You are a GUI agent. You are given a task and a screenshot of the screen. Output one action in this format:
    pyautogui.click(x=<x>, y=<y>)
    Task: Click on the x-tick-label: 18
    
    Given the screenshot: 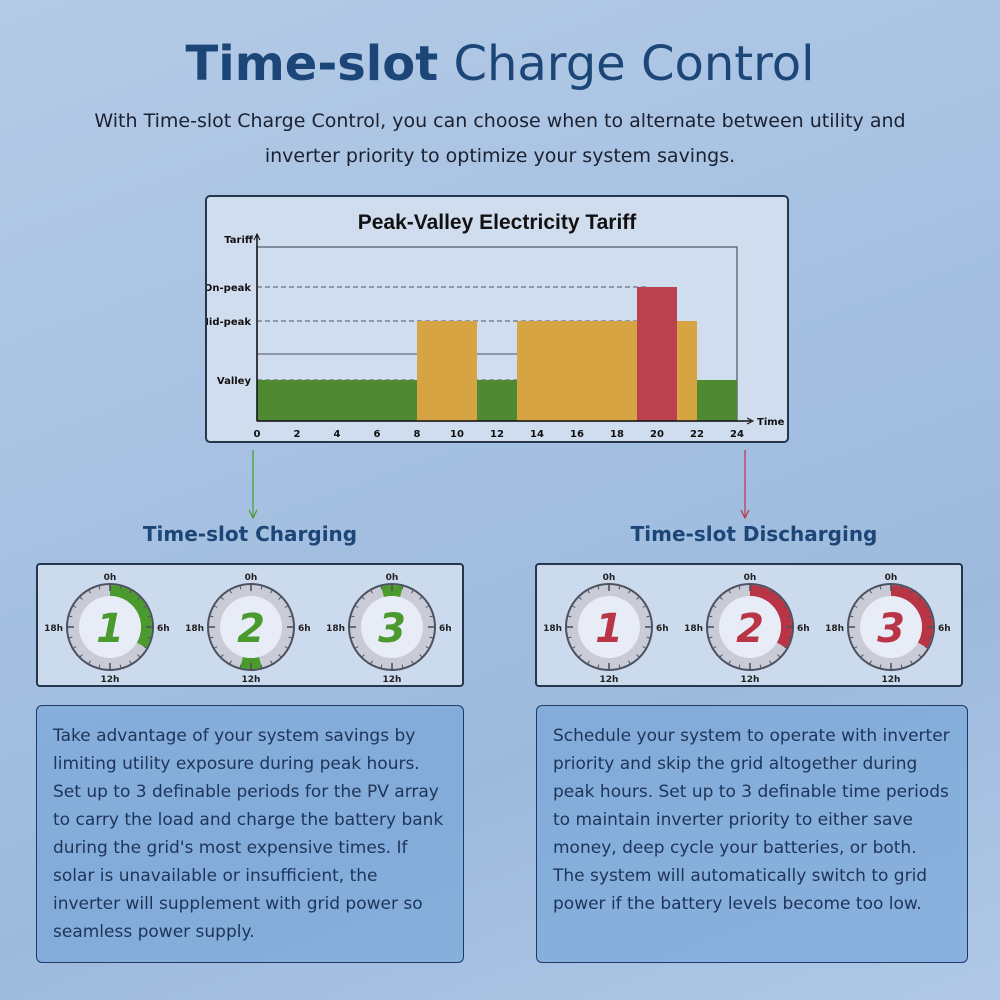 What is the action you would take?
    pyautogui.click(x=617, y=434)
    